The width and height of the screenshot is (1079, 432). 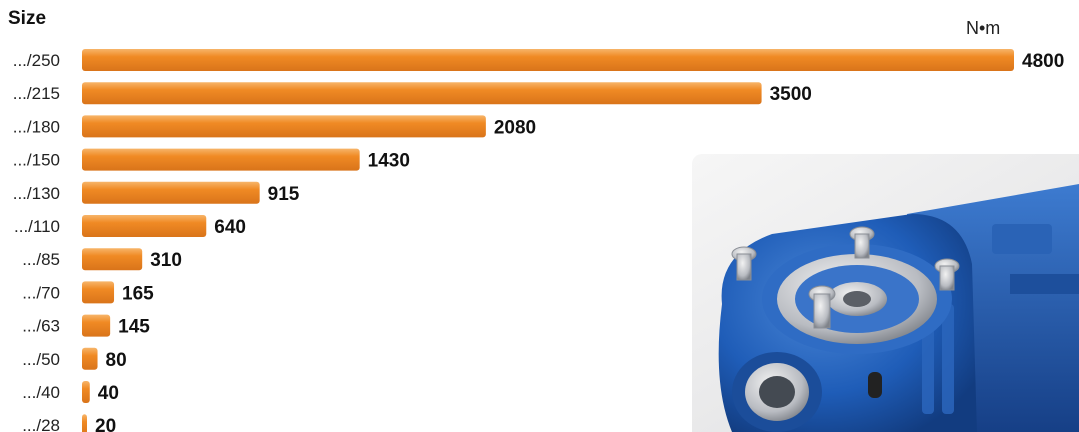 I want to click on torque-value-label: 3500, so click(x=791, y=94).